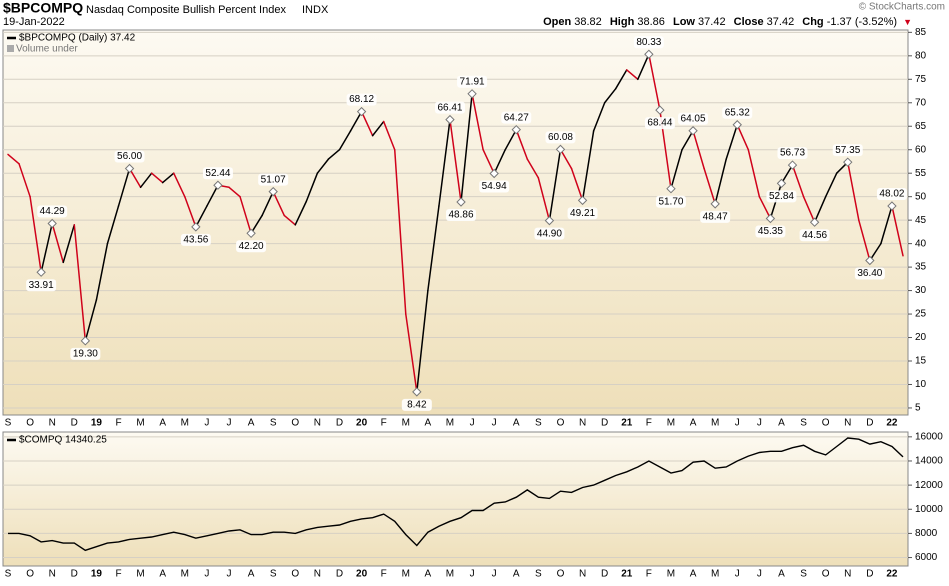 The height and width of the screenshot is (586, 949). I want to click on quote-value: 38.82, so click(588, 22).